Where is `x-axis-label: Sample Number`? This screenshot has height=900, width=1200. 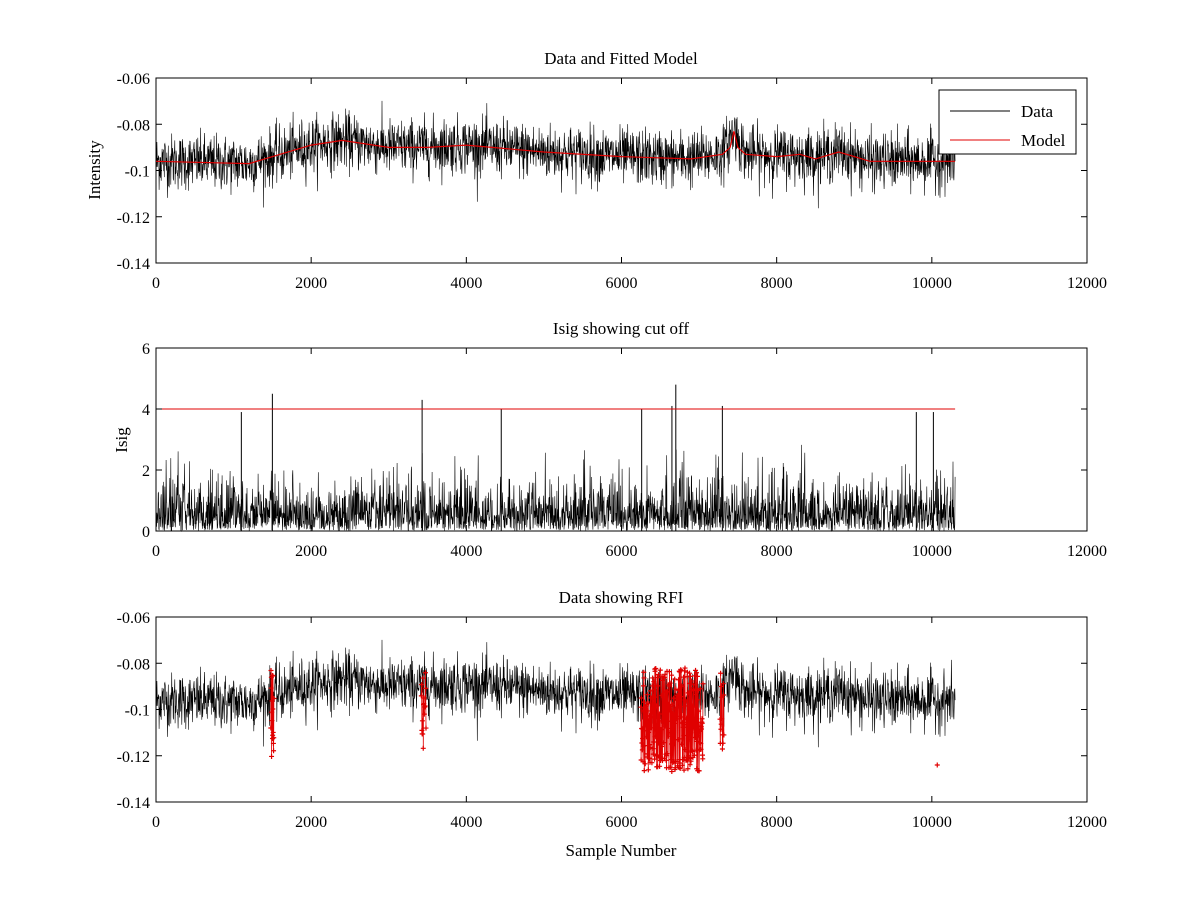
x-axis-label: Sample Number is located at coordinates (621, 850).